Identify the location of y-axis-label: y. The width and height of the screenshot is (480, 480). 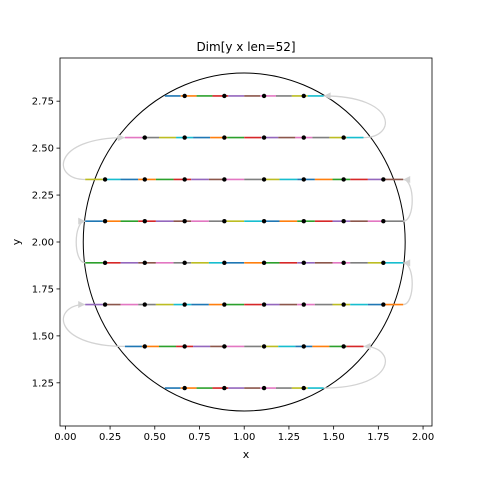
(16, 241).